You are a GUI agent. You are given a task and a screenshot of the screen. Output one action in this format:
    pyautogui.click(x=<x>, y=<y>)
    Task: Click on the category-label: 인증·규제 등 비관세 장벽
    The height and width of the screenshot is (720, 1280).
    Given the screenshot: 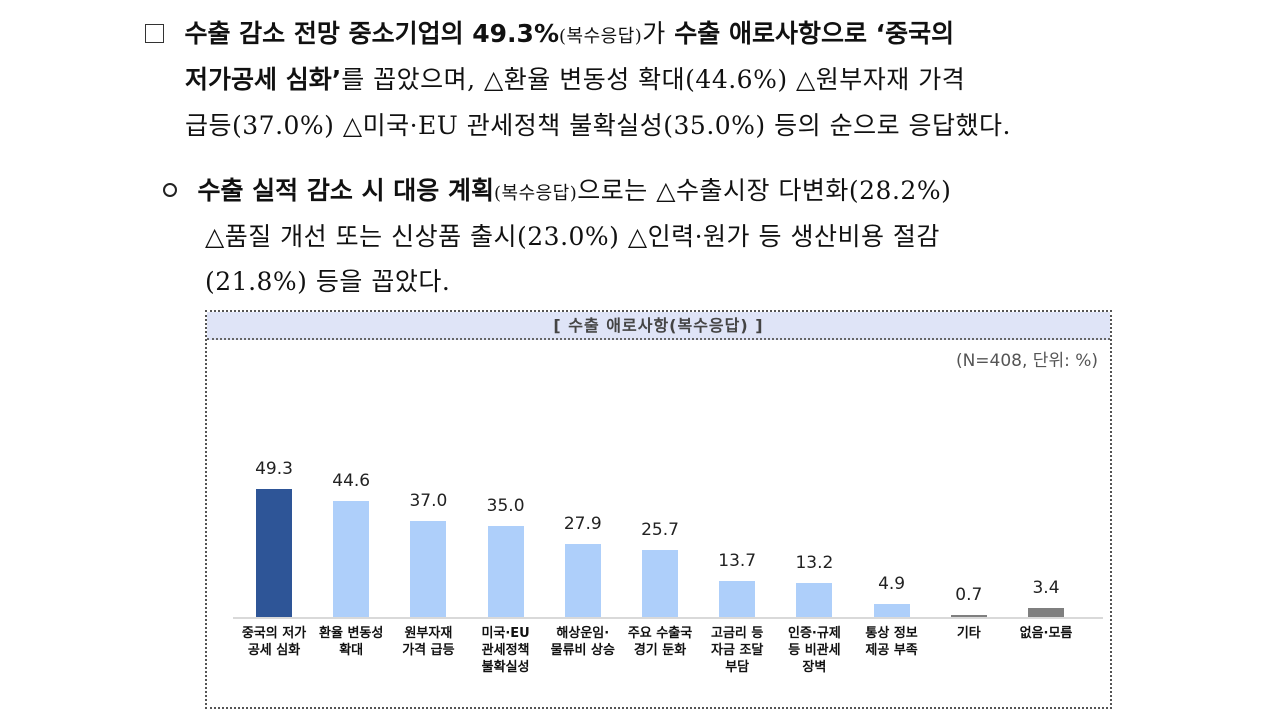 What is the action you would take?
    pyautogui.click(x=814, y=650)
    